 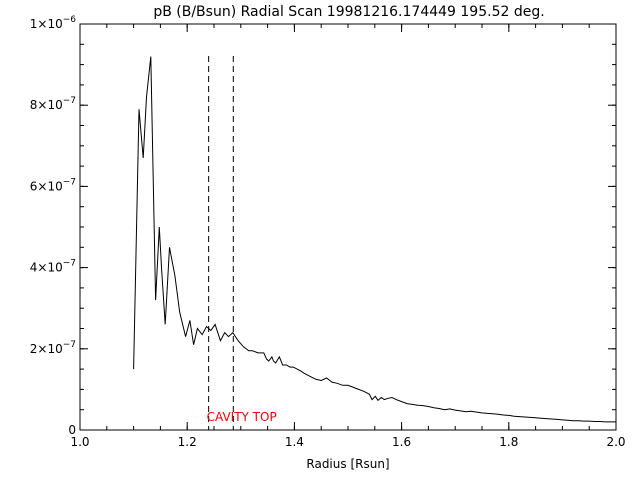 I want to click on cavity-top-annotation: CAVITY TOP, so click(x=242, y=417).